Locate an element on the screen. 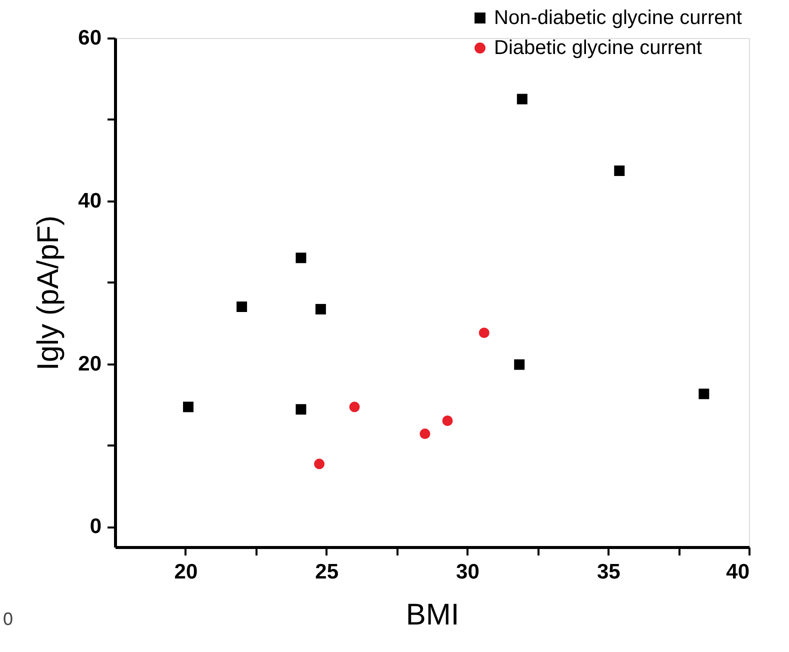 The image size is (789, 652). x-tick-label: 30 is located at coordinates (468, 572).